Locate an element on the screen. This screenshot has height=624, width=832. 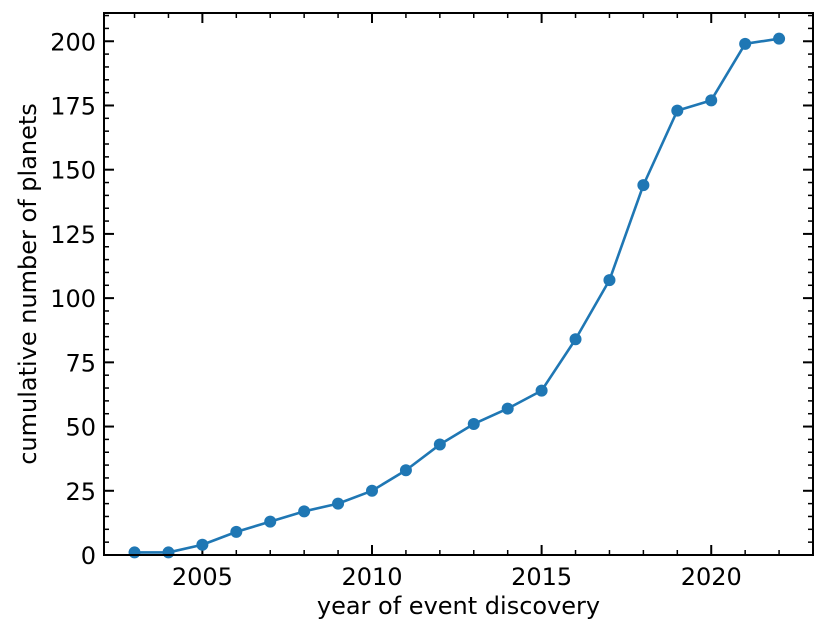
y-tick-label: 25 is located at coordinates (80, 492).